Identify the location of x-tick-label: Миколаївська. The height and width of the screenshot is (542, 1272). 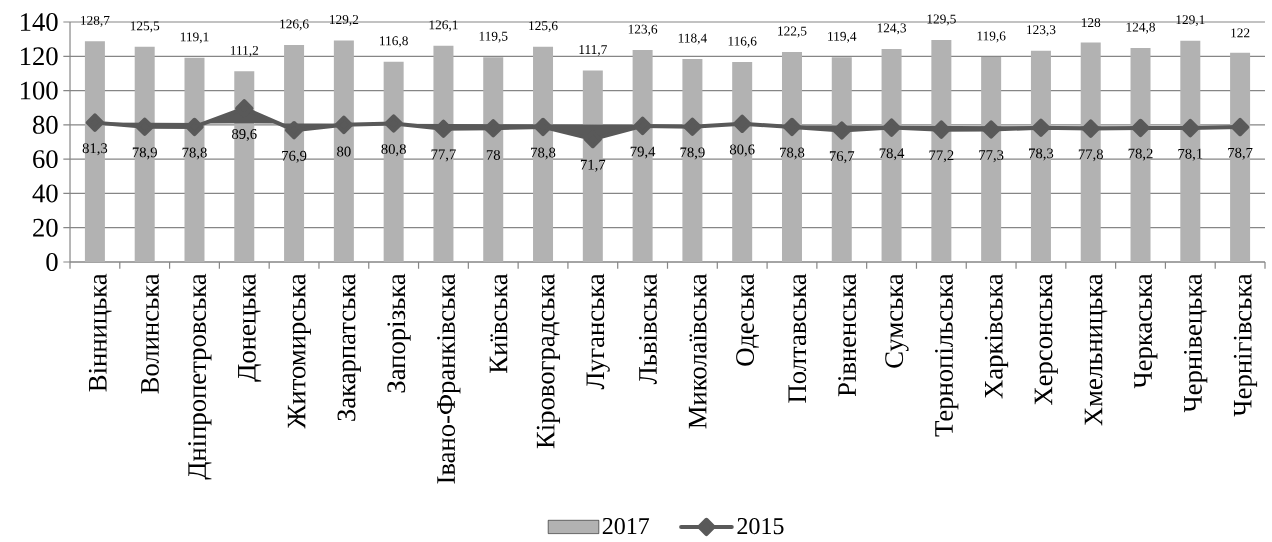
(697, 351).